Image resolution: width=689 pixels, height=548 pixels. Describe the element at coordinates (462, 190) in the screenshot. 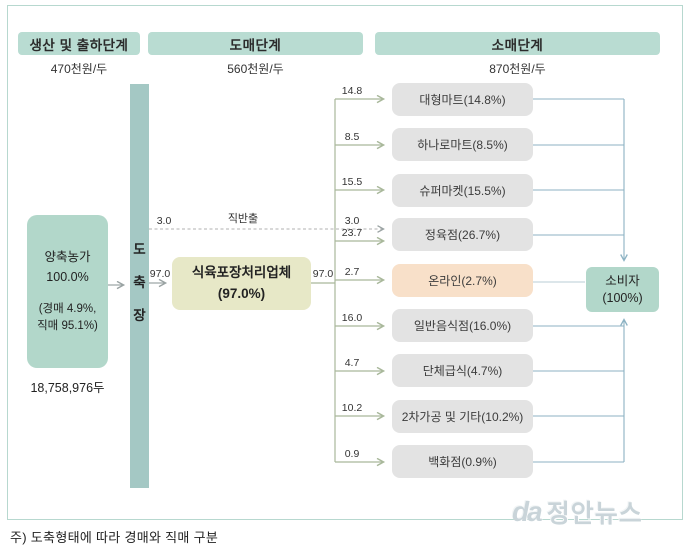

I see `retail-box-supermarket: 슈퍼마켓(15.5%)` at that location.